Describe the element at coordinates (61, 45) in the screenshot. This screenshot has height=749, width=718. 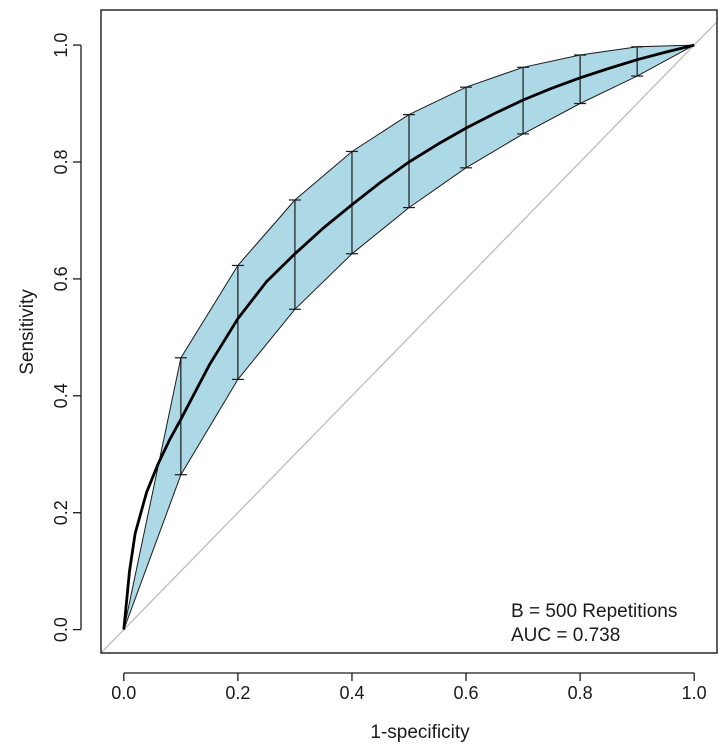
I see `y-tick-label: 1.0` at that location.